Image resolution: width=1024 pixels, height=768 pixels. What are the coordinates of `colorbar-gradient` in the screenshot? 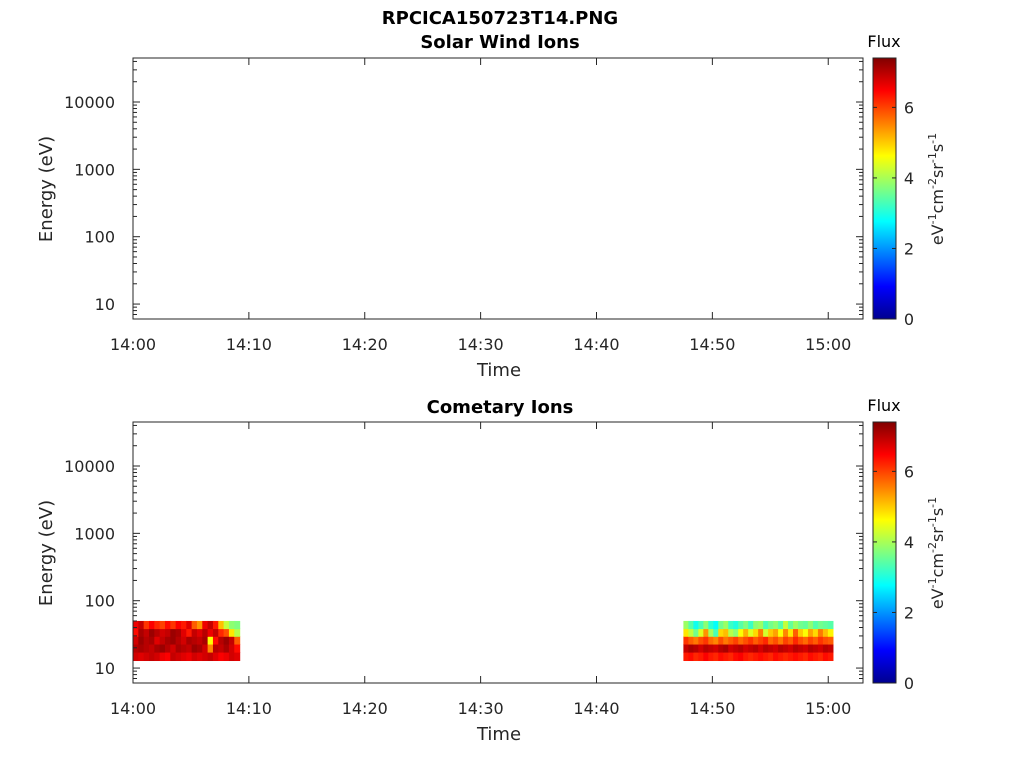 It's located at (884, 188).